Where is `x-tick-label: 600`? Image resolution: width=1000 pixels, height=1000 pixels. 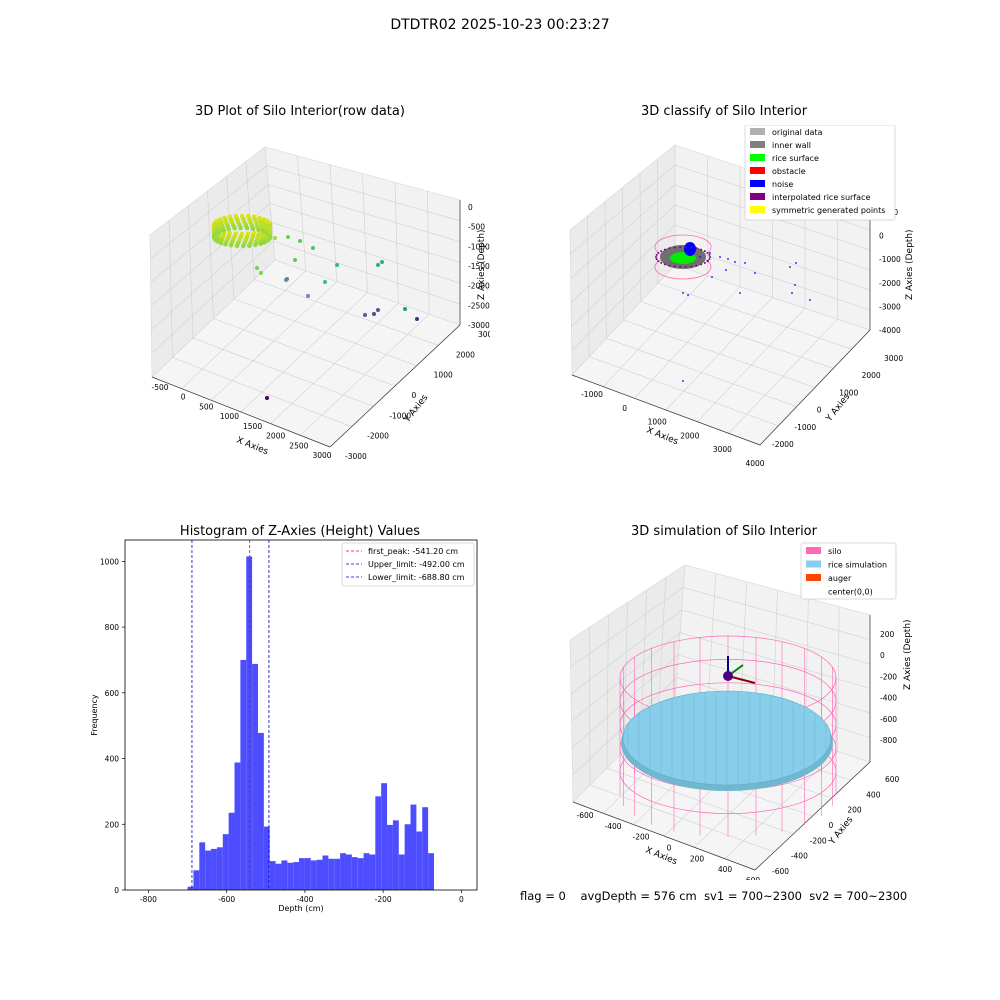 x-tick-label: 600 is located at coordinates (753, 878).